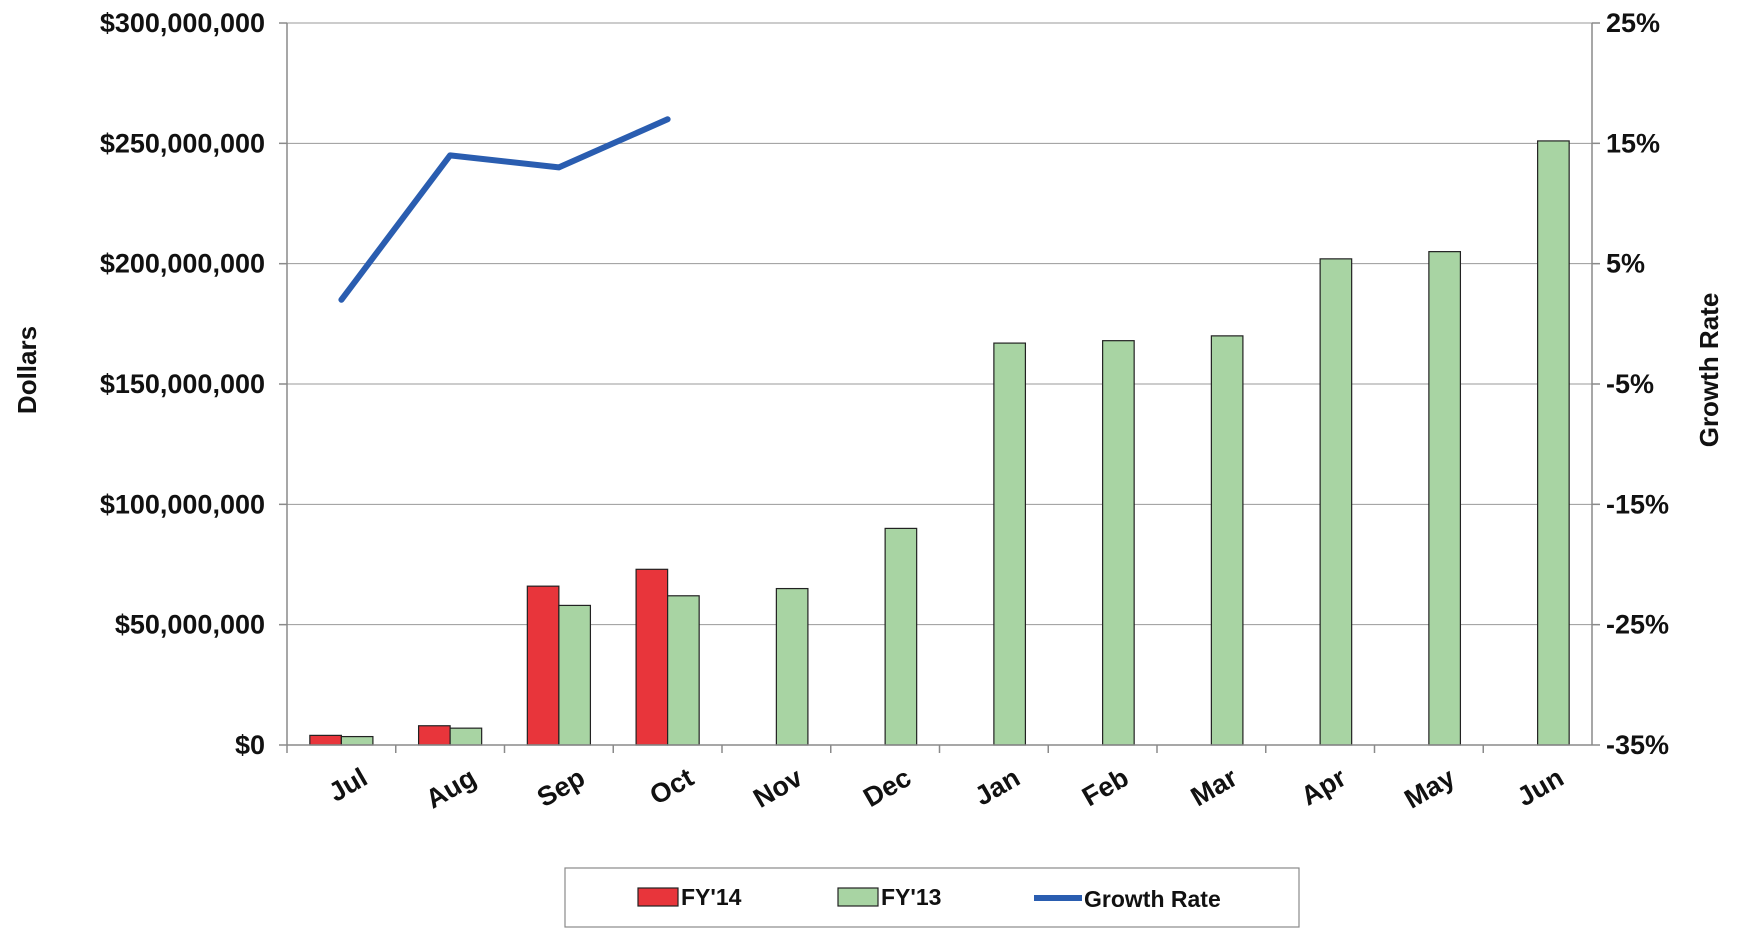 The image size is (1739, 930). Describe the element at coordinates (711, 897) in the screenshot. I see `legend-label-fy14: FY'14` at that location.